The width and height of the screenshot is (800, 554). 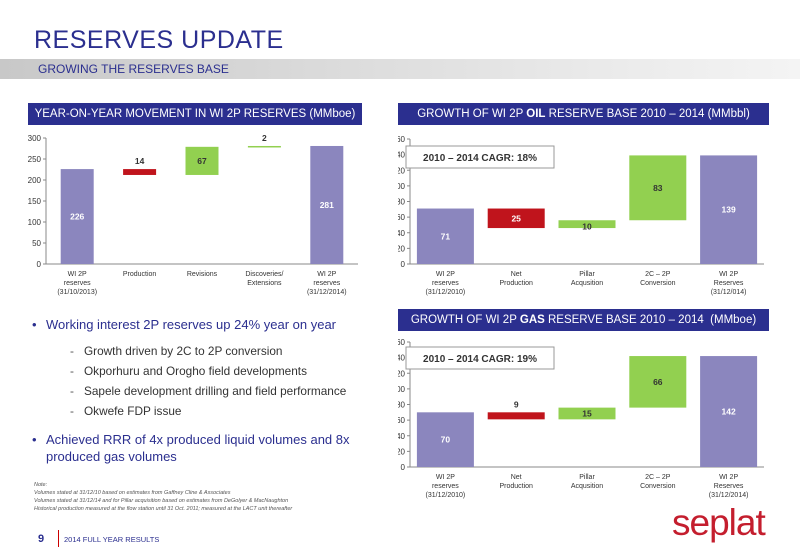 I want to click on data-label: 10, so click(x=587, y=226).